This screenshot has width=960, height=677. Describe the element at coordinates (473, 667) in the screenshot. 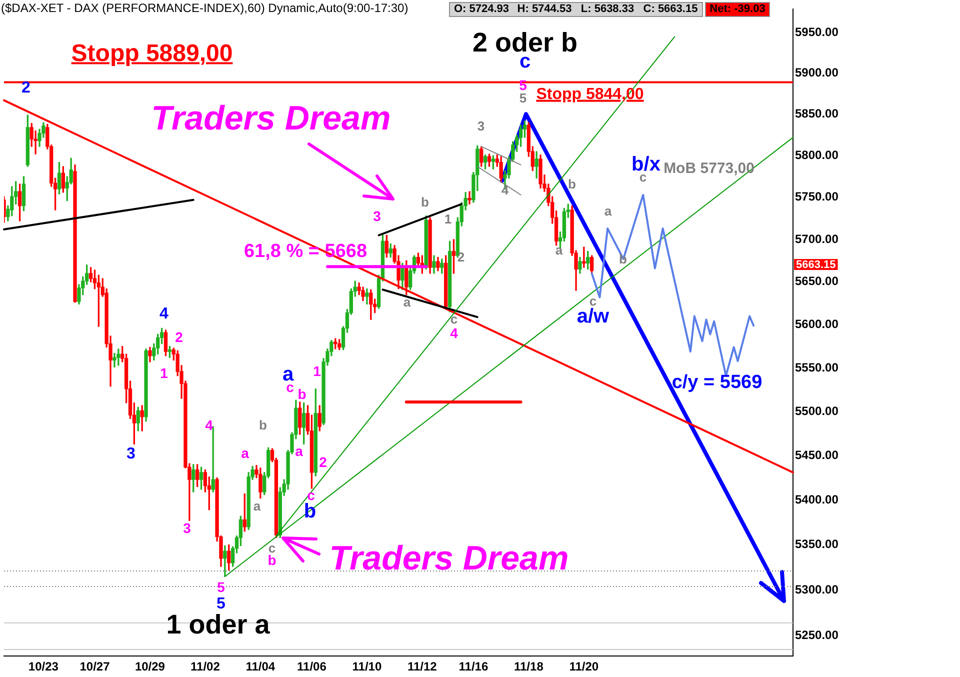

I see `x-tick-label: 11/16` at that location.